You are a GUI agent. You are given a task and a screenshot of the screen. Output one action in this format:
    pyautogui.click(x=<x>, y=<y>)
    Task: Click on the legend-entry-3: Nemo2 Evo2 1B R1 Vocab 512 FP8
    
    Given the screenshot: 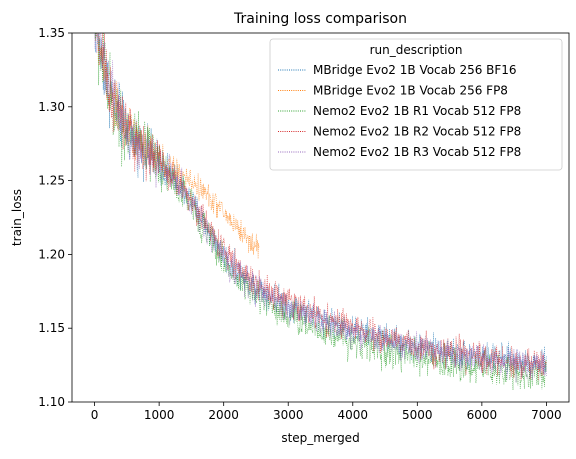 What is the action you would take?
    pyautogui.click(x=417, y=111)
    